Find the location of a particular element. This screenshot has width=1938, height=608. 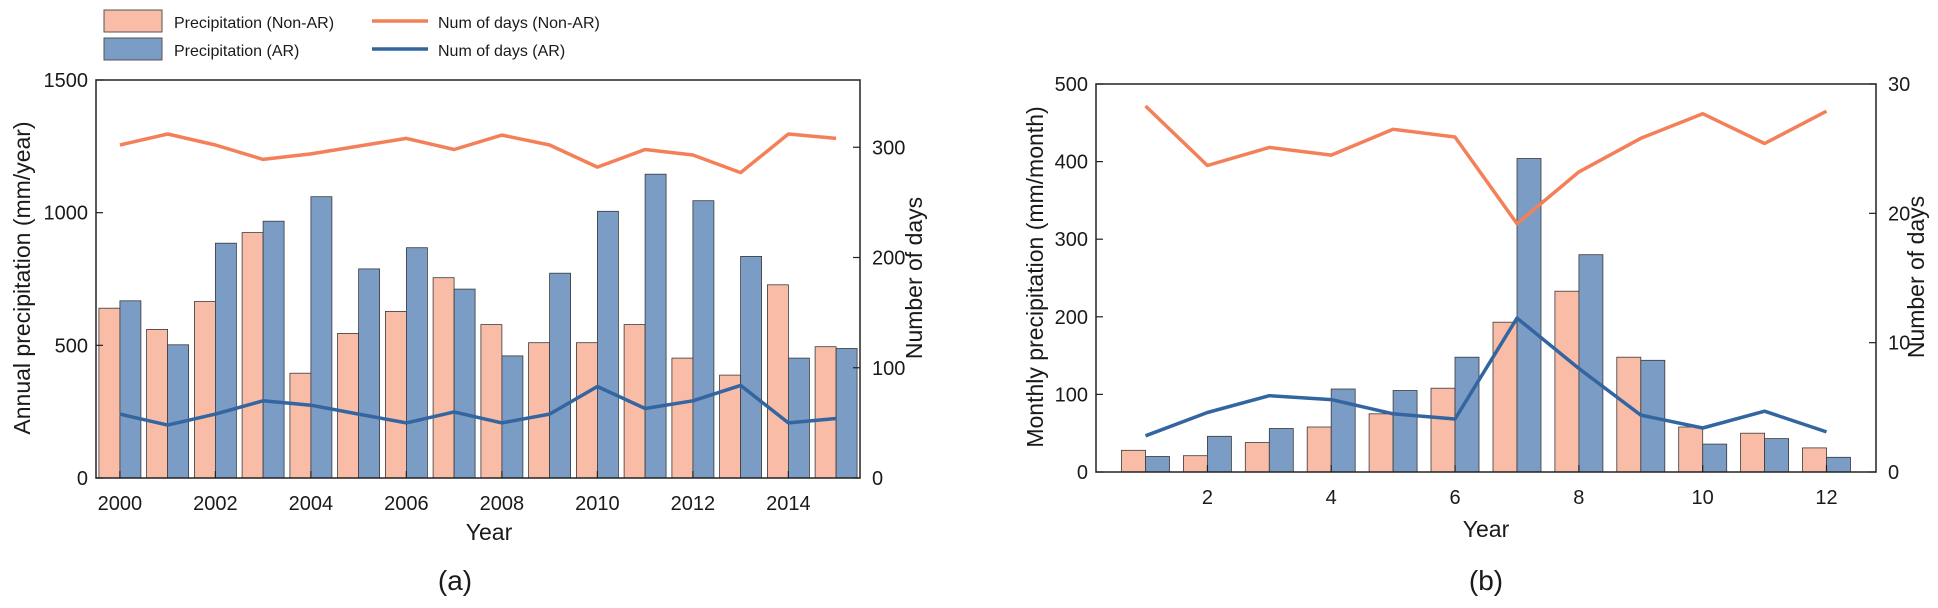

x-tick-label: 2004 is located at coordinates (311, 504).